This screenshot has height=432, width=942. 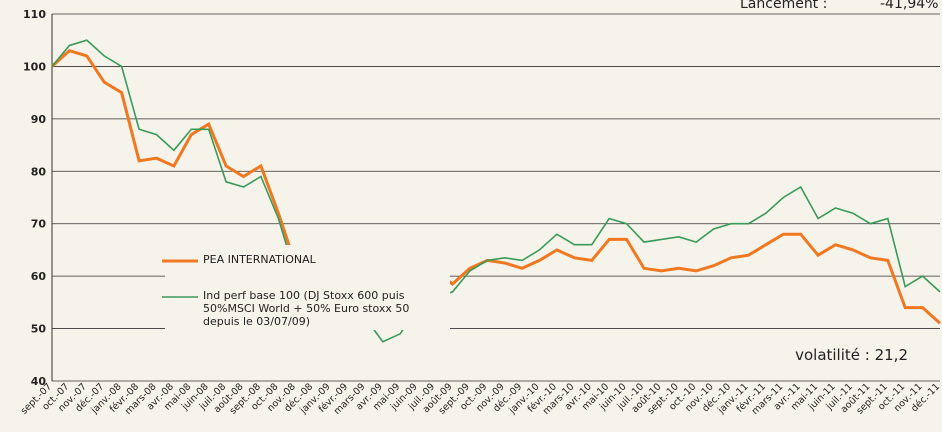 What do you see at coordinates (39, 224) in the screenshot?
I see `y-tick-label: 70` at bounding box center [39, 224].